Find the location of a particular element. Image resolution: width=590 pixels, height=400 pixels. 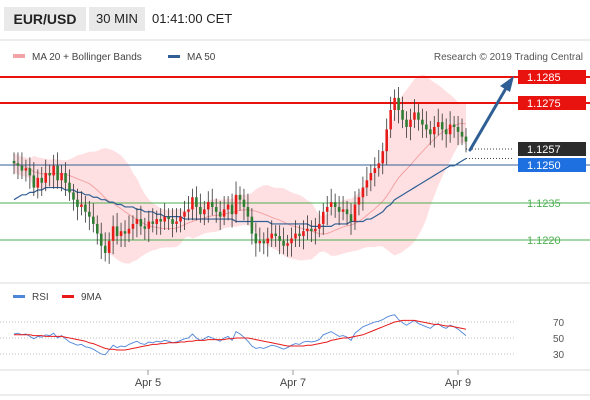

x-tick-label: Apr 9 is located at coordinates (458, 383).